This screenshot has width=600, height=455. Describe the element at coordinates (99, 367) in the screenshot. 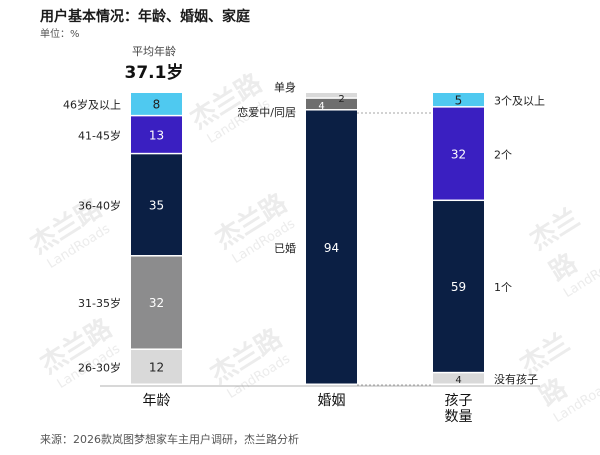

I see `segment-label: 26-30岁` at that location.